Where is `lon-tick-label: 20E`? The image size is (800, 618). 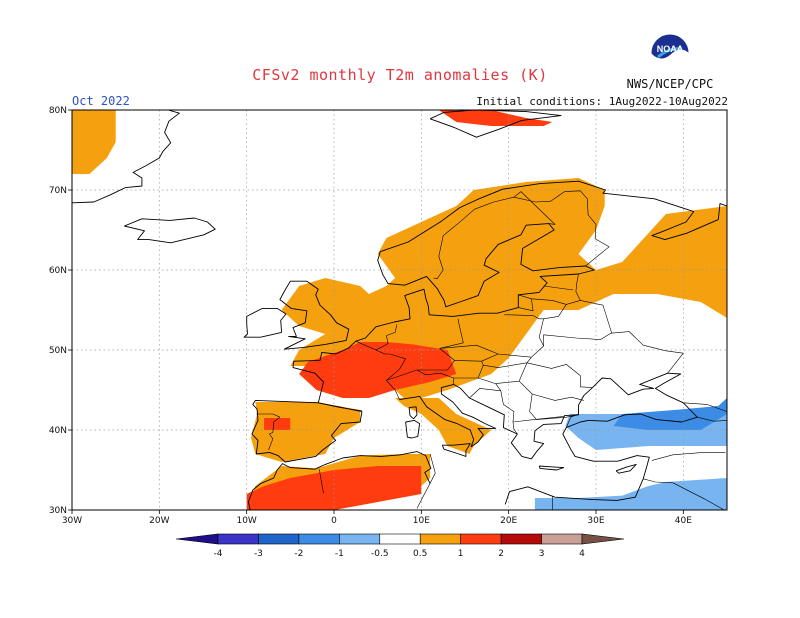
lon-tick-label: 20E is located at coordinates (508, 521).